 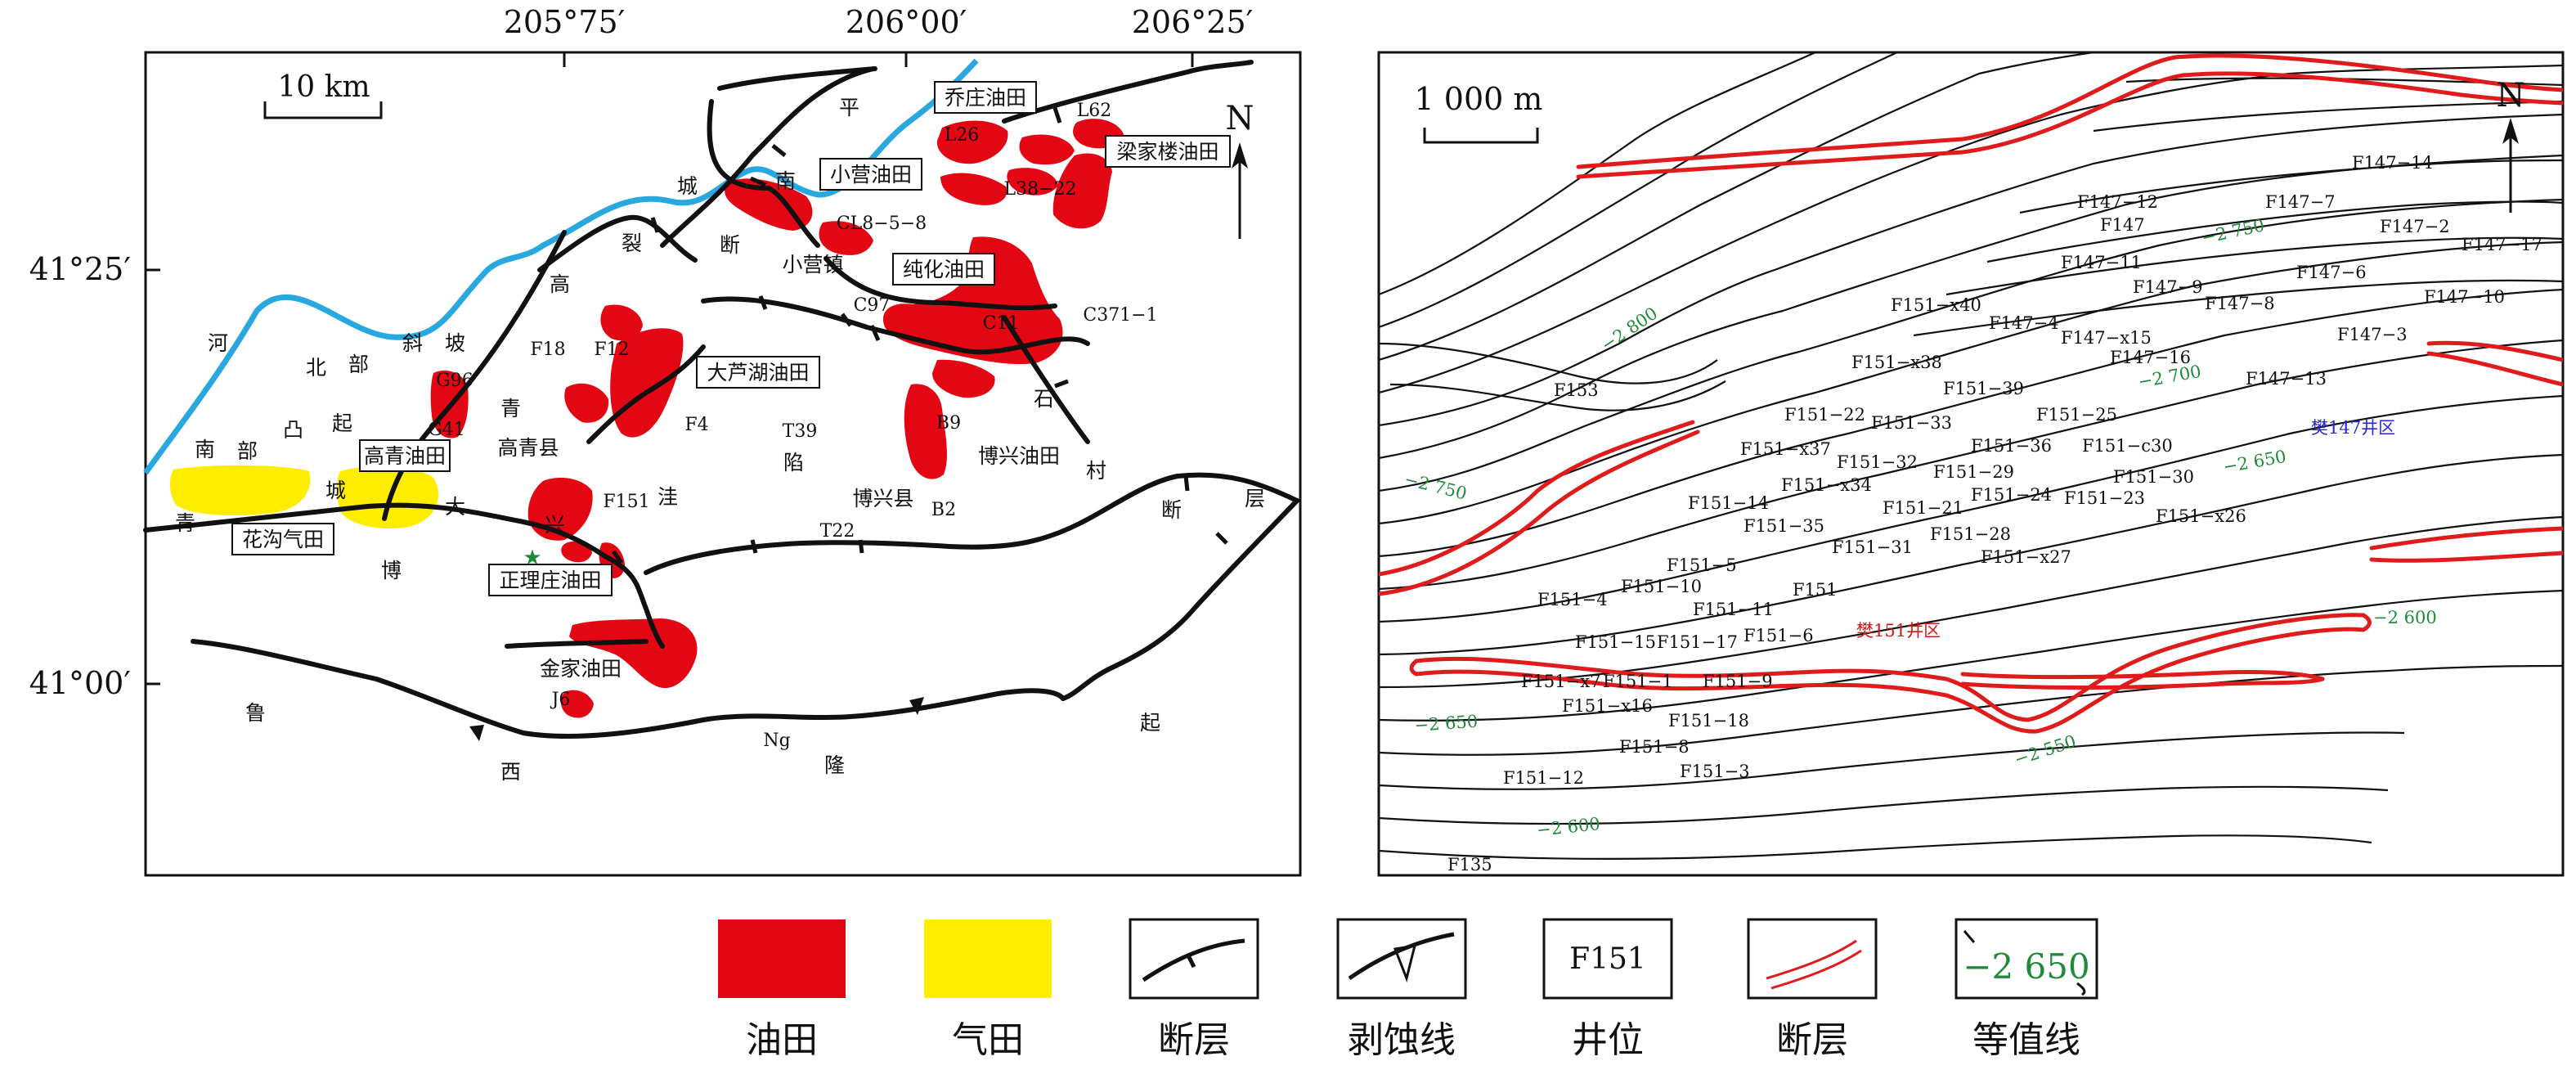 What do you see at coordinates (920, 335) in the screenshot?
I see `fault-ticks` at bounding box center [920, 335].